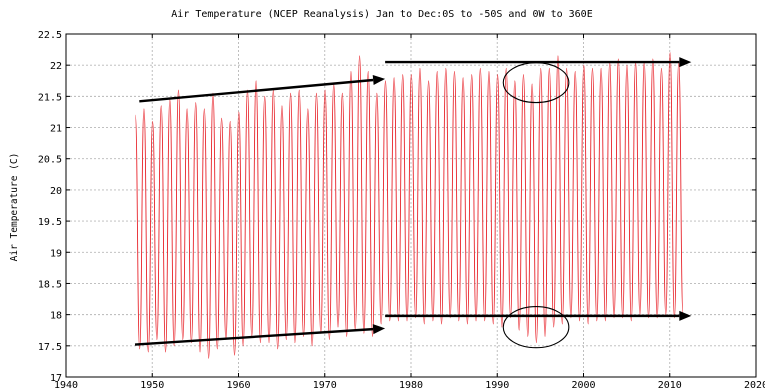 The image size is (765, 392). Describe the element at coordinates (14, 207) in the screenshot. I see `y-axis-label: Air Temperature (C)` at that location.